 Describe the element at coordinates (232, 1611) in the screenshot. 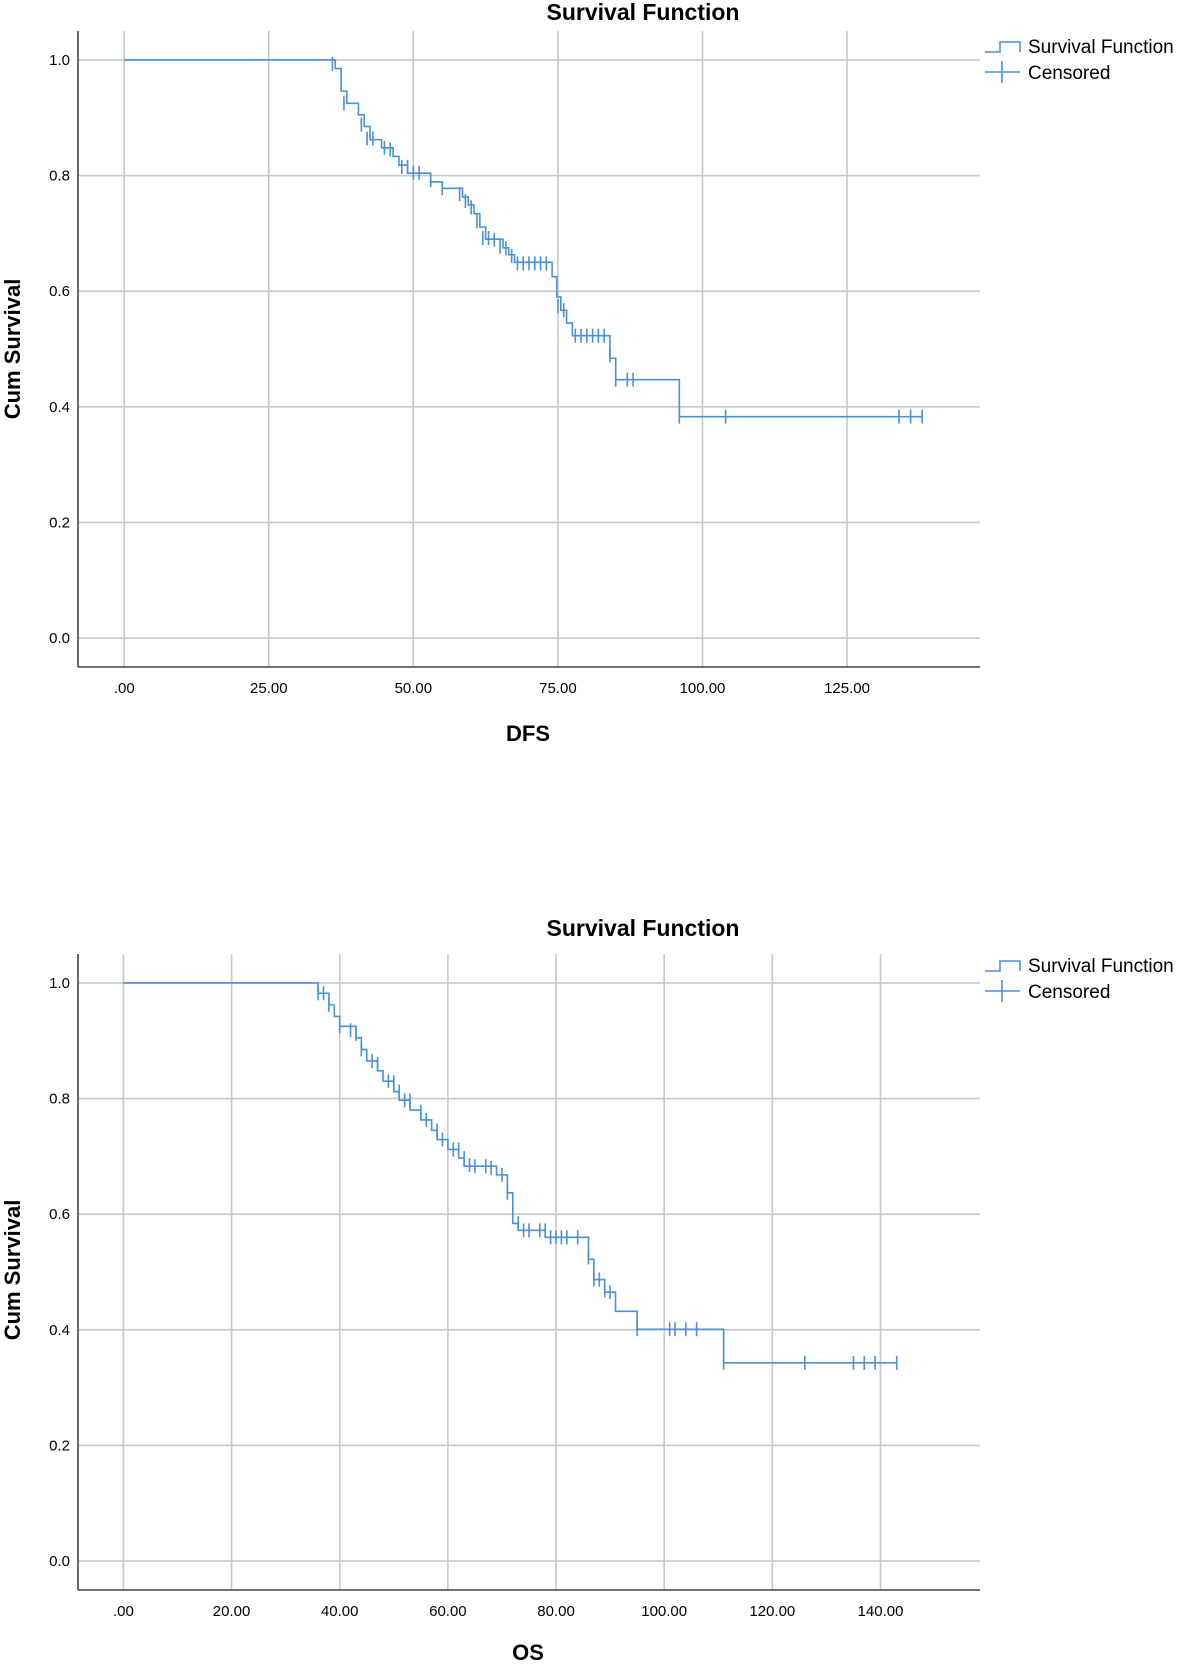

I see `x-tick-label: 20.00` at that location.